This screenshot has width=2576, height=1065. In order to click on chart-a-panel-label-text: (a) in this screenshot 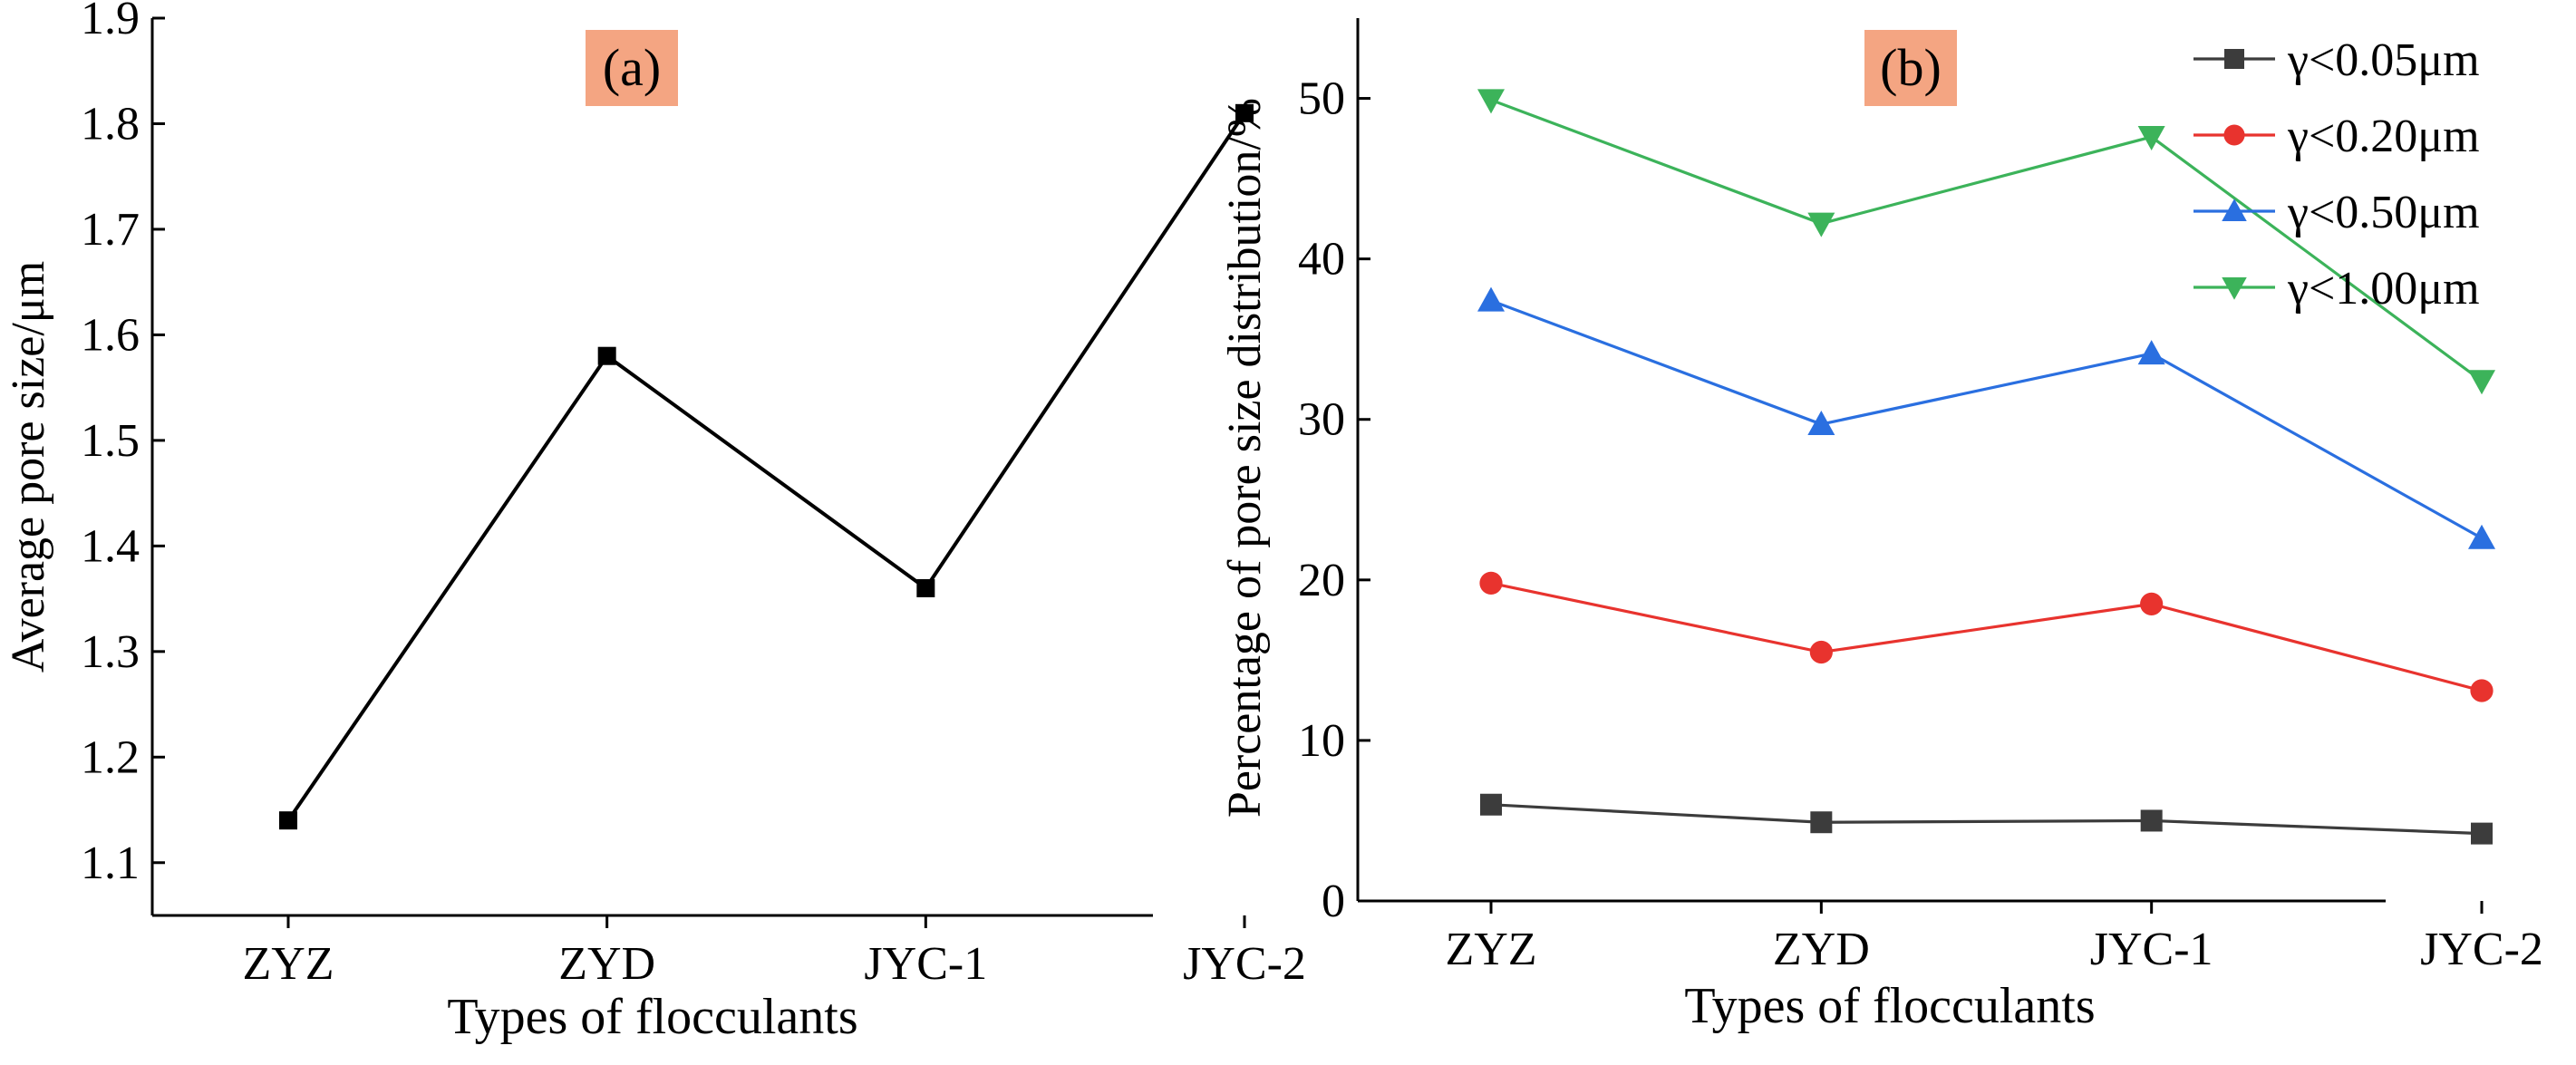, I will do `click(632, 67)`.